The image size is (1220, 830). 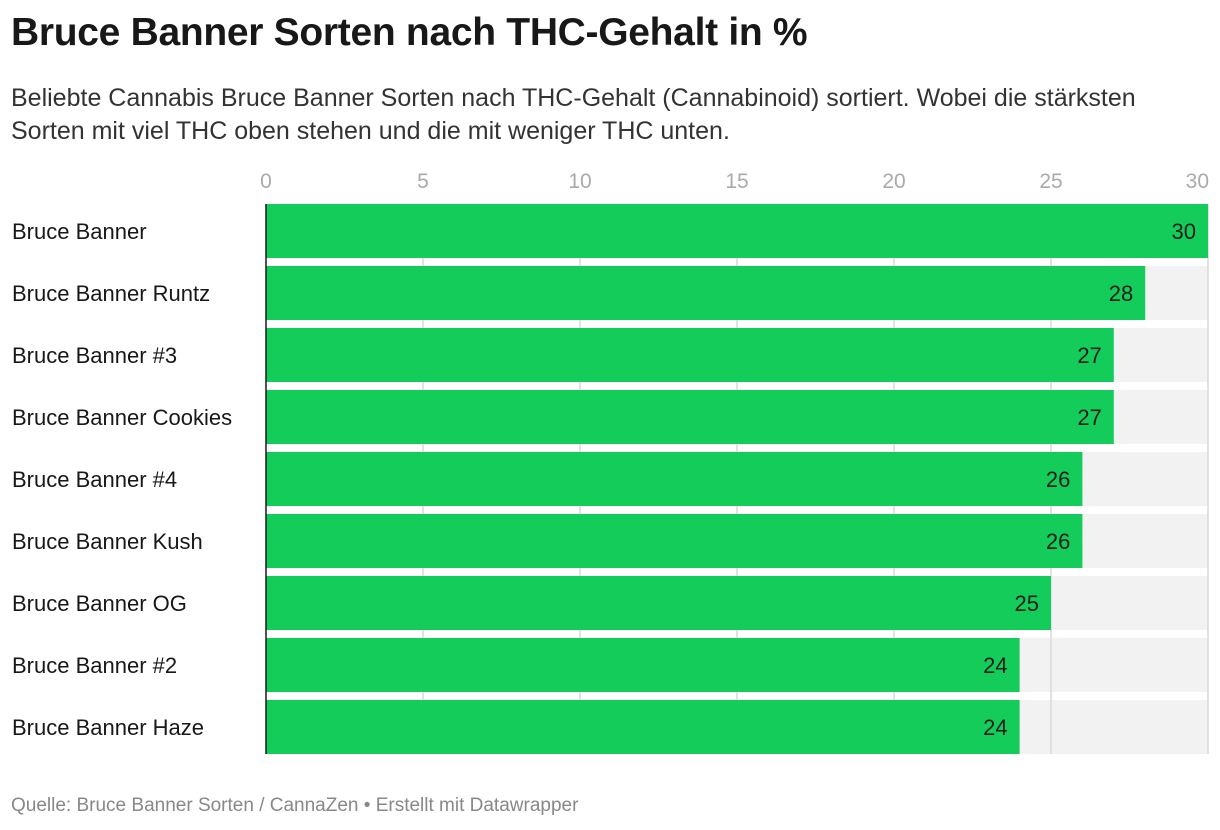 What do you see at coordinates (99, 603) in the screenshot?
I see `category-label: Bruce Banner OG` at bounding box center [99, 603].